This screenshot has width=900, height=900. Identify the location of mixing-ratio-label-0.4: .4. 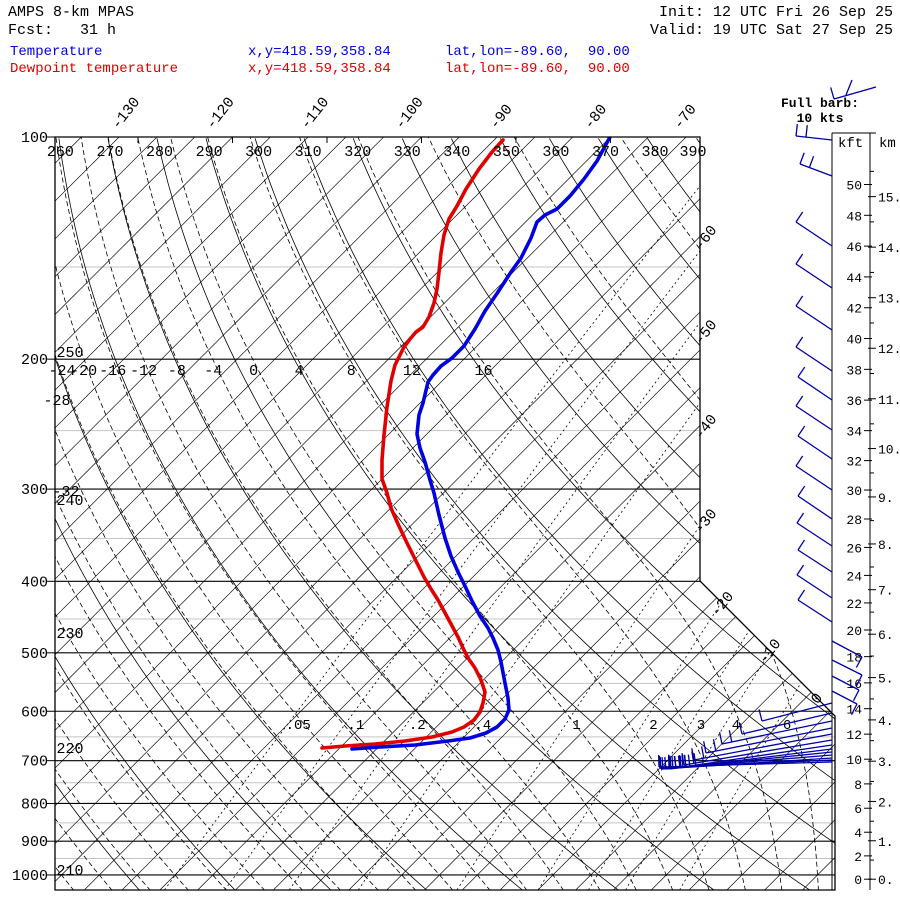
(482, 726).